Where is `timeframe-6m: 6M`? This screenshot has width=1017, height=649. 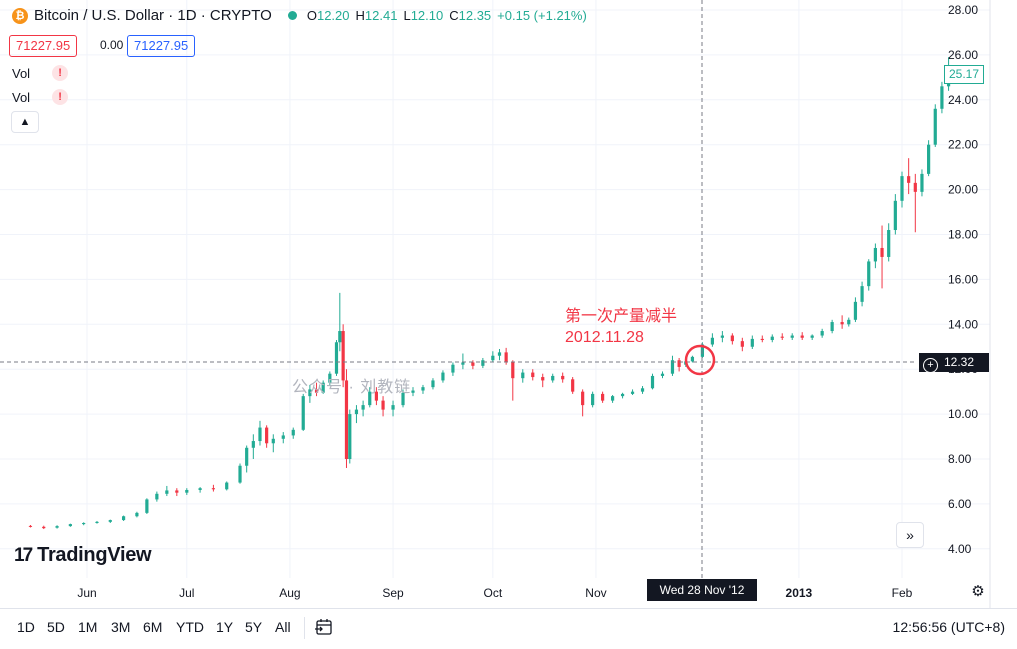
timeframe-6m: 6M is located at coordinates (153, 627).